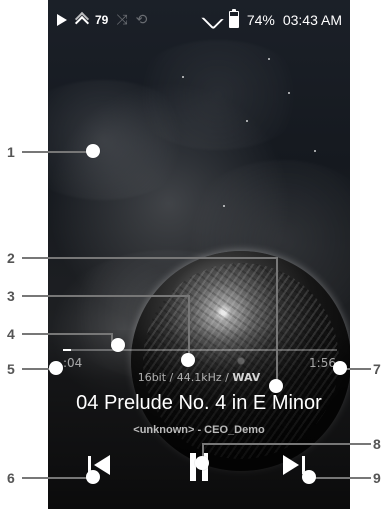  I want to click on shuffle-icon: ⤨, so click(122, 19).